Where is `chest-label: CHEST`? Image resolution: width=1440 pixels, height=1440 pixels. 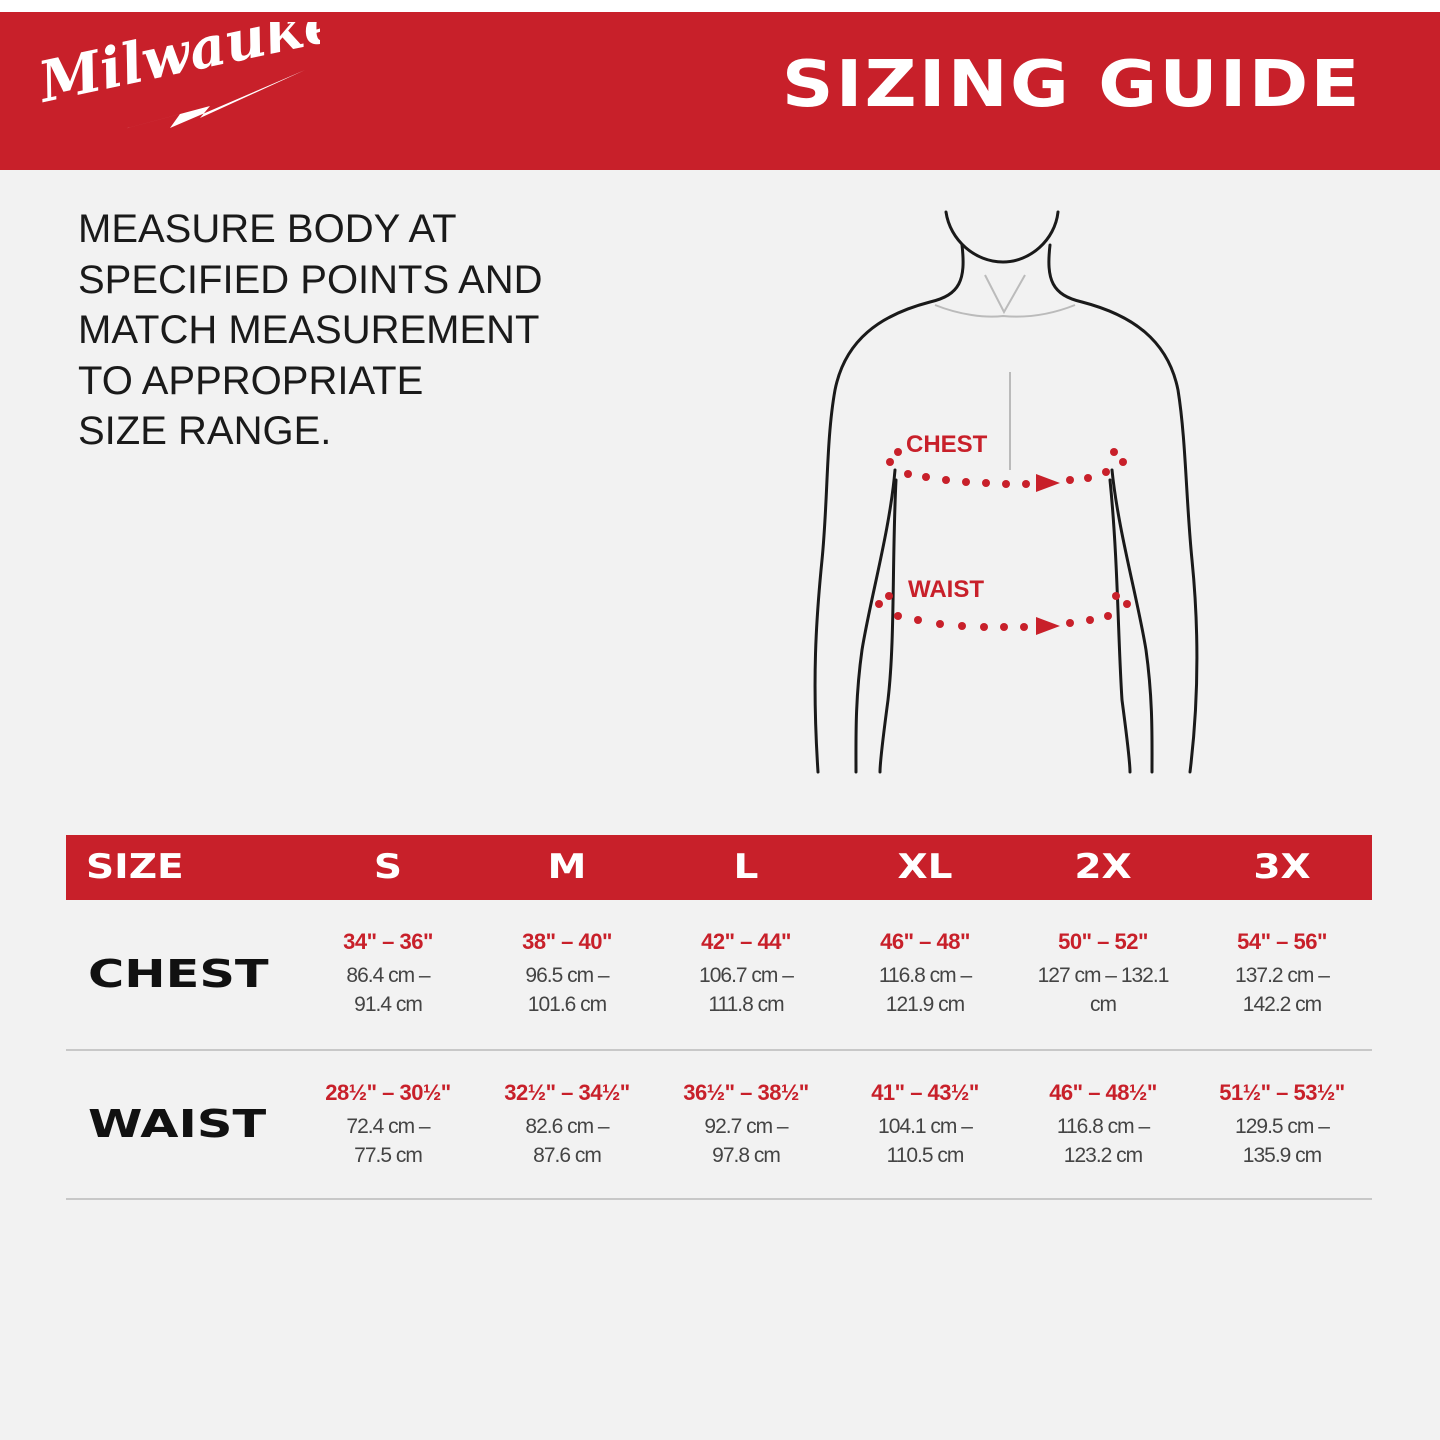 chest-label: CHEST is located at coordinates (947, 444).